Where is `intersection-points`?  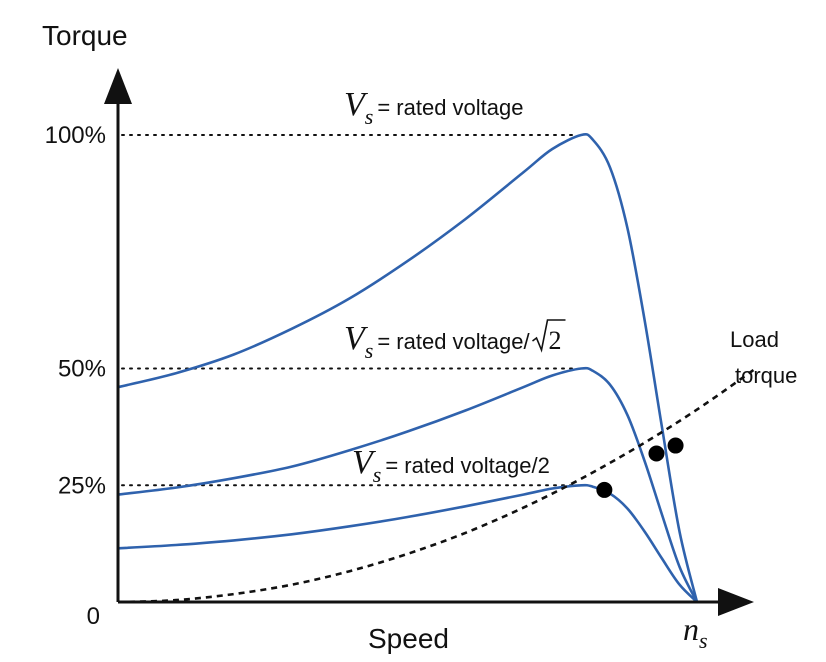
intersection-points is located at coordinates (640, 467).